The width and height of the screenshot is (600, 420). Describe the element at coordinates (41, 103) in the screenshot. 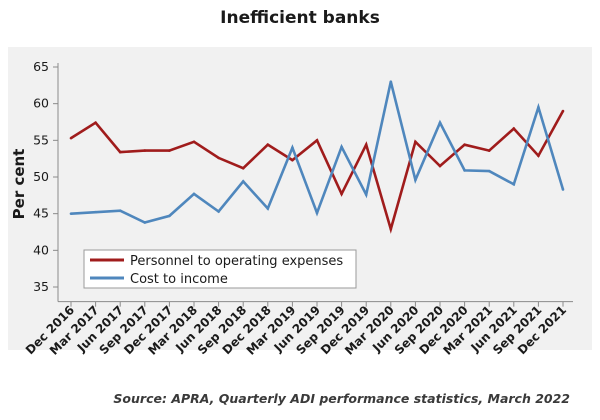

I see `y-tick-label: 60` at that location.